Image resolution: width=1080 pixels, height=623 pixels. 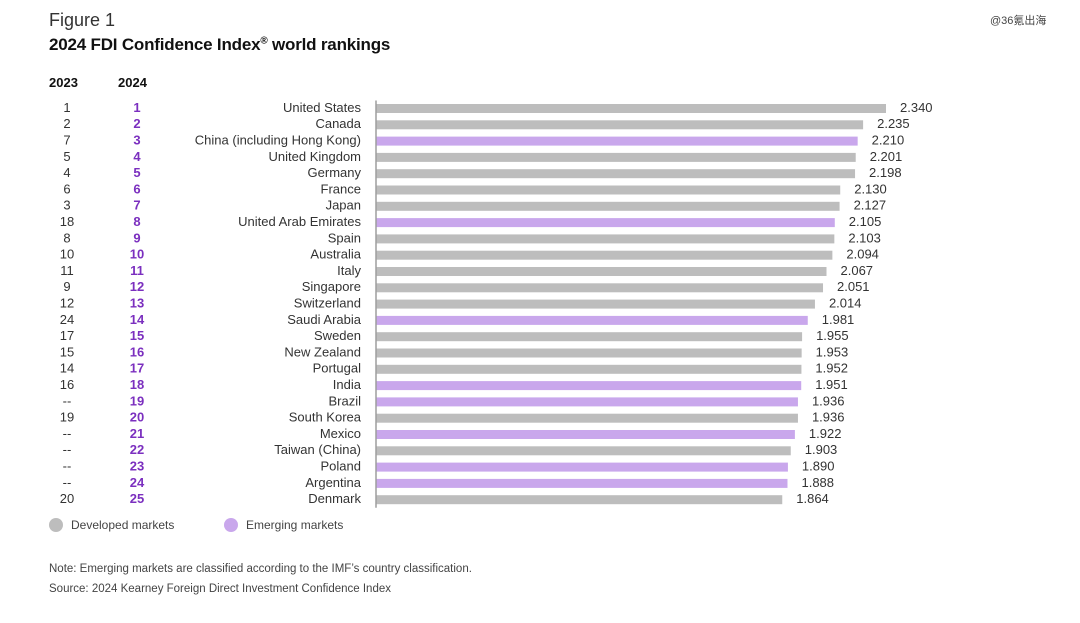 I want to click on legend-developed-swatch, so click(x=56, y=525).